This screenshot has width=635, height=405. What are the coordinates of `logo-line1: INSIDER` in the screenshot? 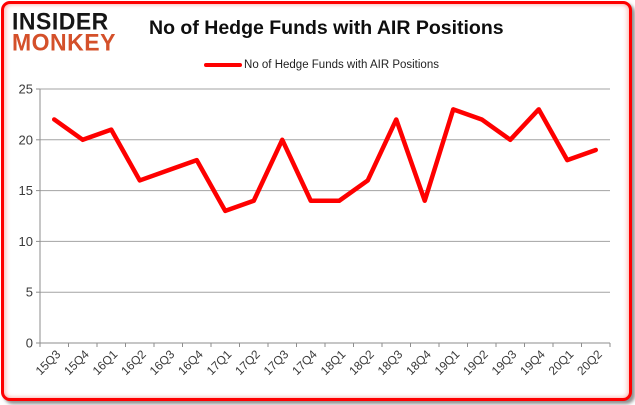 It's located at (60, 21).